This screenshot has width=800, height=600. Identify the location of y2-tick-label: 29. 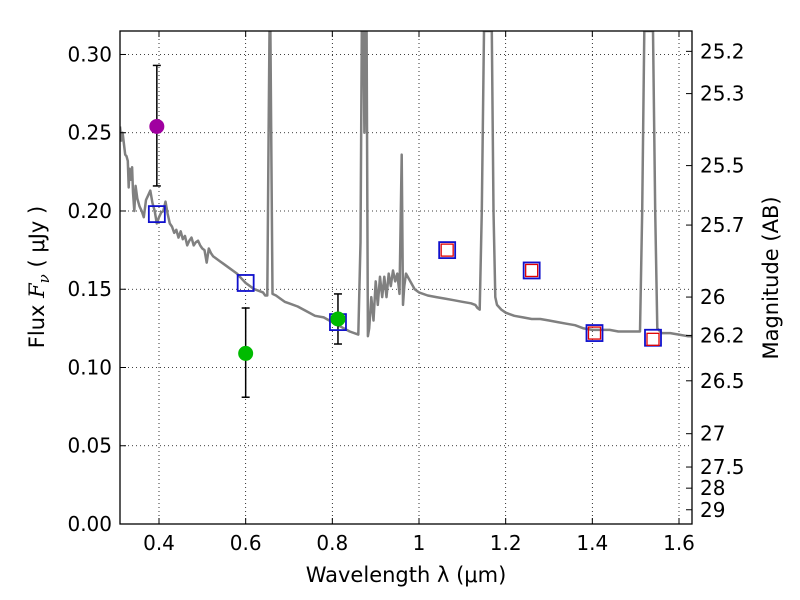
(712, 510).